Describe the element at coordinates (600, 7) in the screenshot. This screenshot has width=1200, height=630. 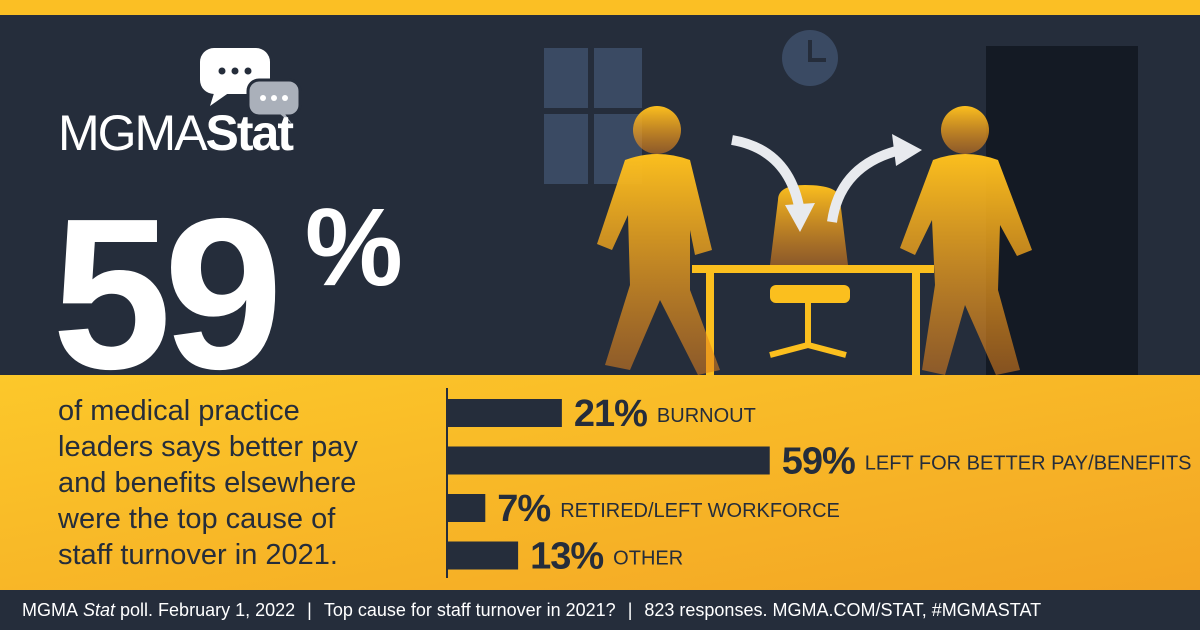
I see `top-strip` at that location.